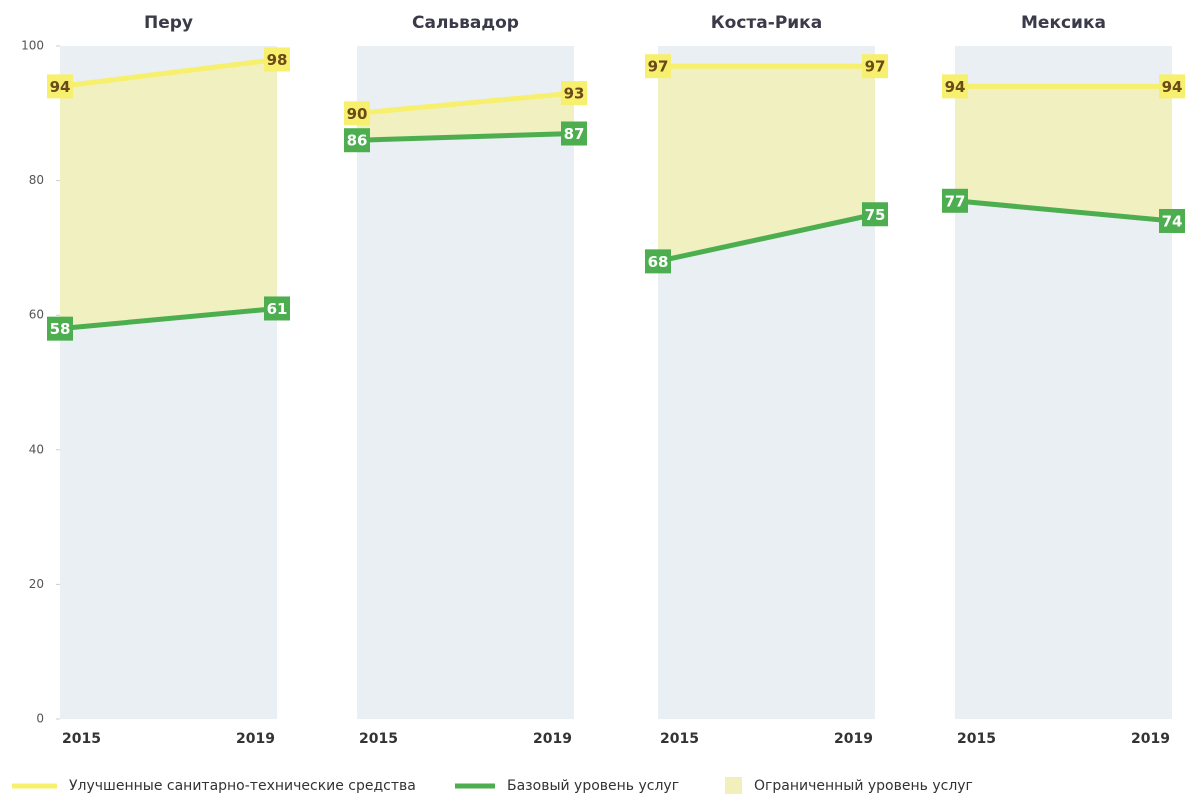 This screenshot has height=795, width=1186. I want to click on value-label: 61, so click(277, 309).